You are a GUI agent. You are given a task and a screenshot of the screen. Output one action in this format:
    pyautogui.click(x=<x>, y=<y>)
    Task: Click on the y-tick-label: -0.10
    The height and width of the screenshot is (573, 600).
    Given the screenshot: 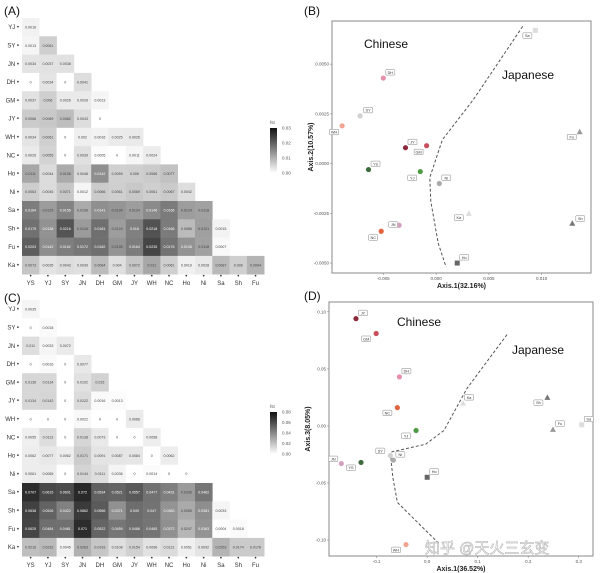 What is the action you would take?
    pyautogui.click(x=321, y=540)
    